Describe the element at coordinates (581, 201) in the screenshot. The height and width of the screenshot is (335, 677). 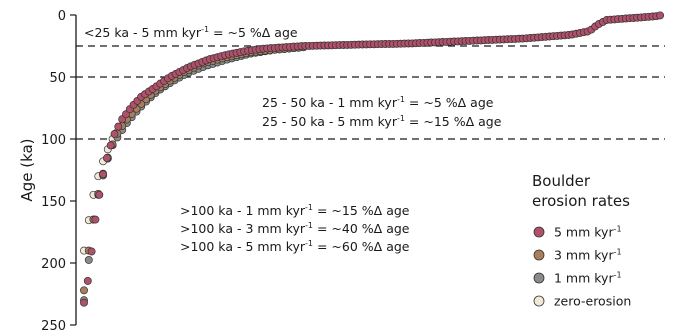
I see `legend-title-line2: erosion rates` at that location.